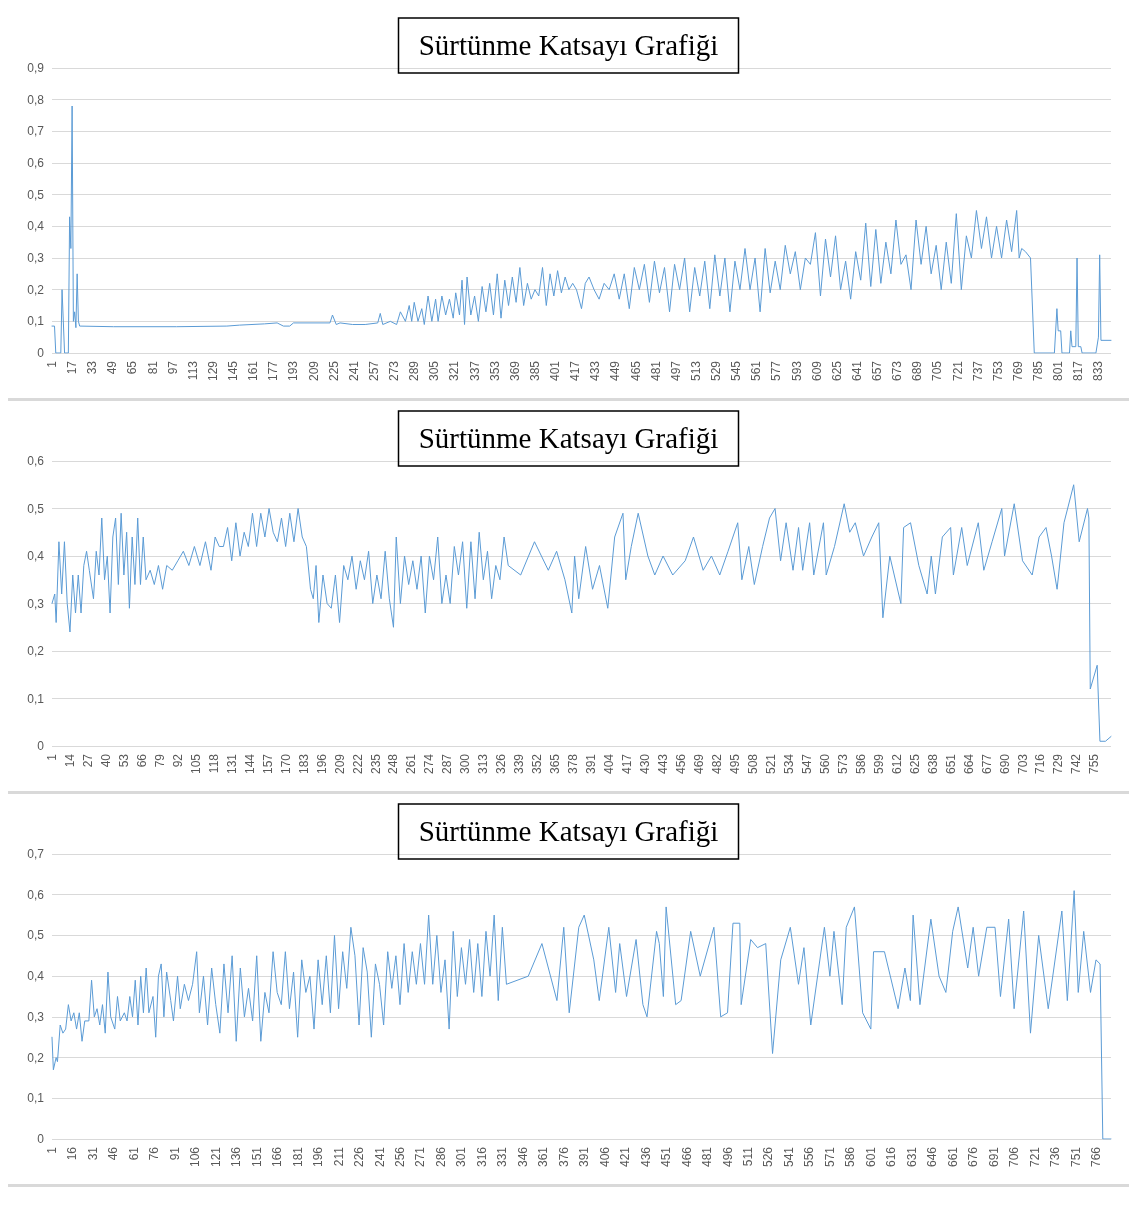 The image size is (1137, 1206). What do you see at coordinates (133, 1153) in the screenshot?
I see `x-tick-label: 61` at bounding box center [133, 1153].